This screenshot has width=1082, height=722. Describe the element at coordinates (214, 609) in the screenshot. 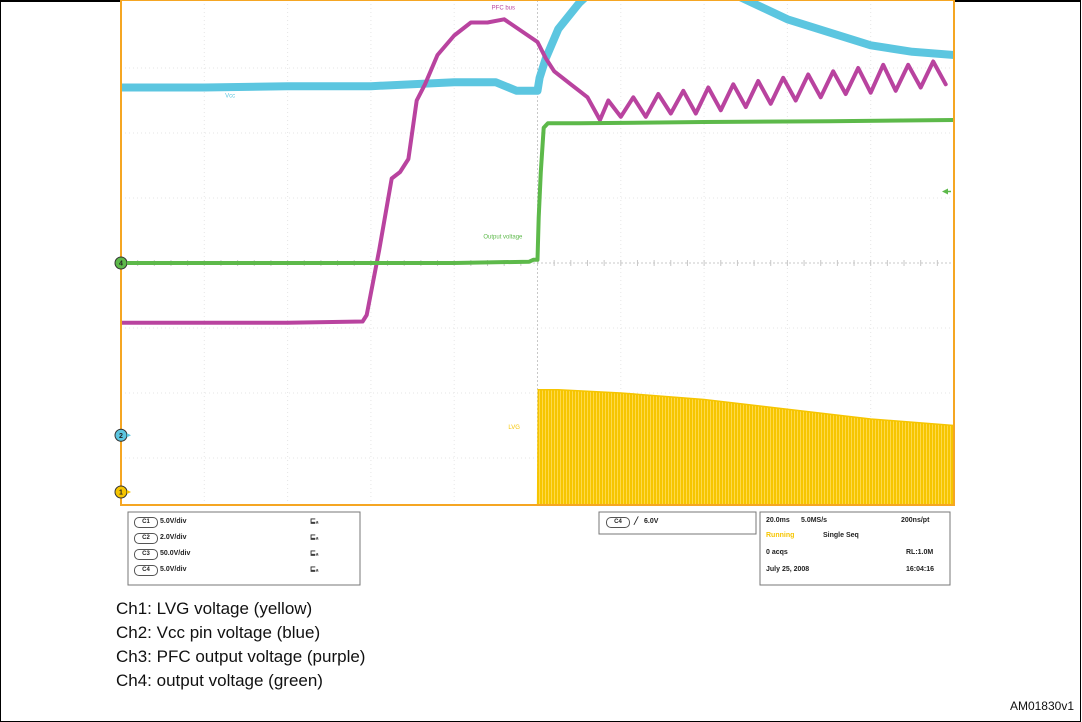

I see `legend-ch1: Ch1: LVG voltage (yellow)` at that location.